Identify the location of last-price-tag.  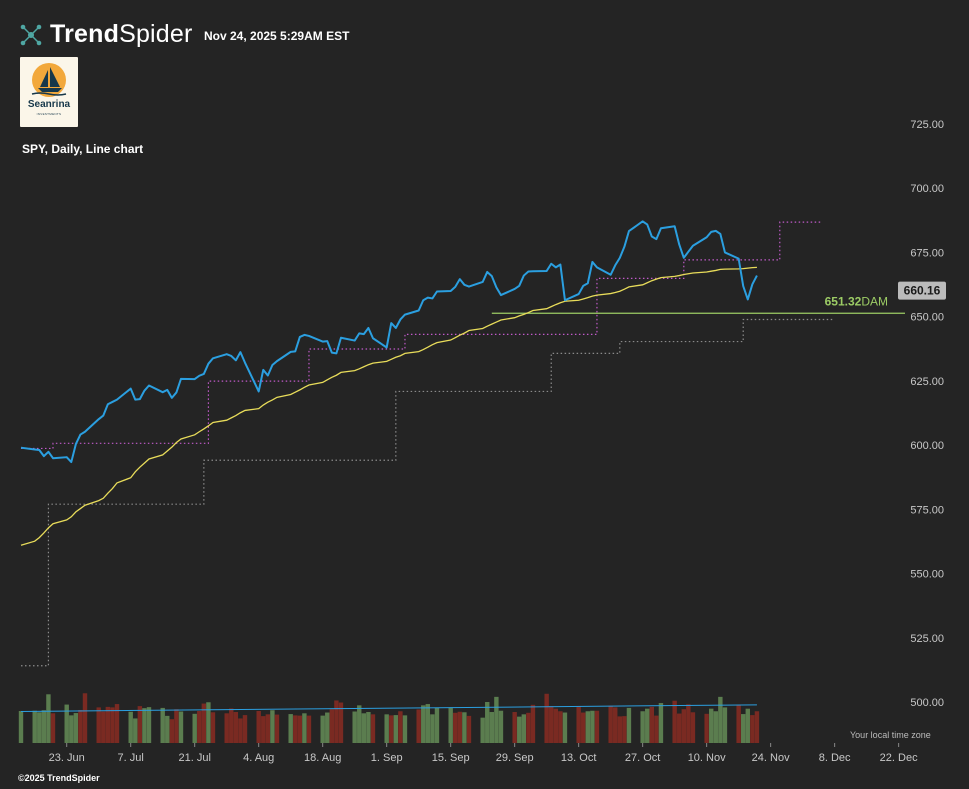
(922, 290).